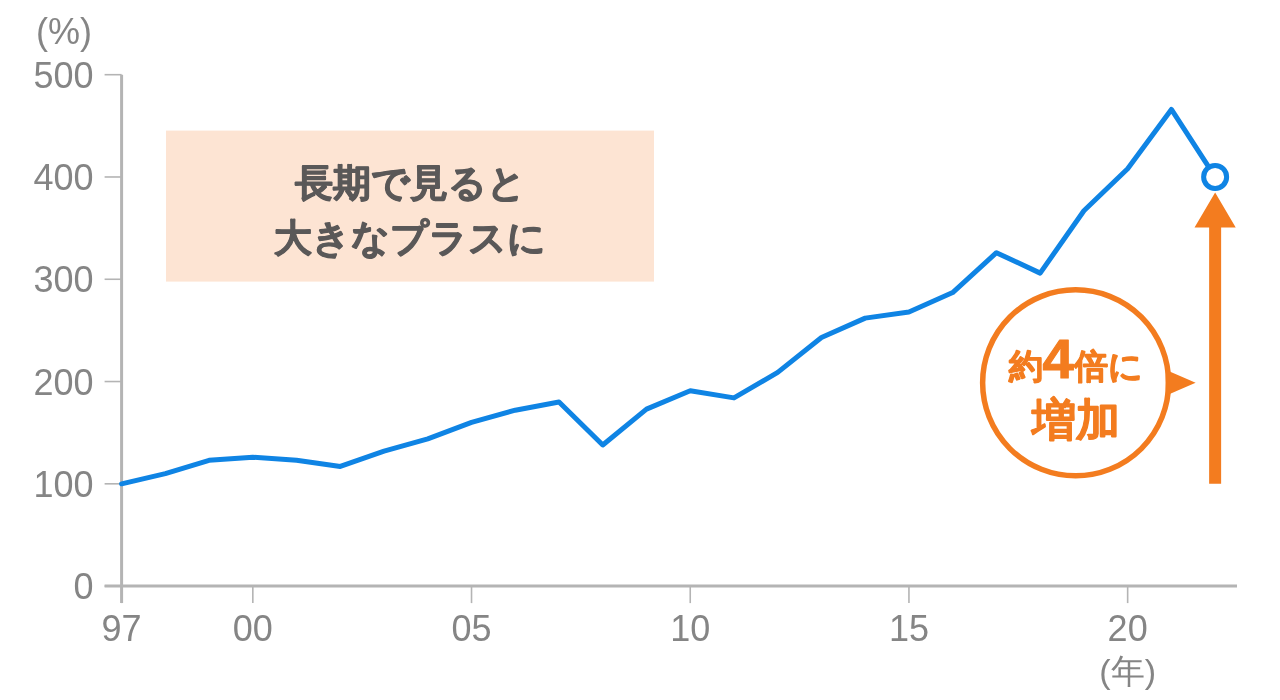 The width and height of the screenshot is (1280, 700). What do you see at coordinates (1127, 629) in the screenshot?
I see `x-tick-label: 20` at bounding box center [1127, 629].